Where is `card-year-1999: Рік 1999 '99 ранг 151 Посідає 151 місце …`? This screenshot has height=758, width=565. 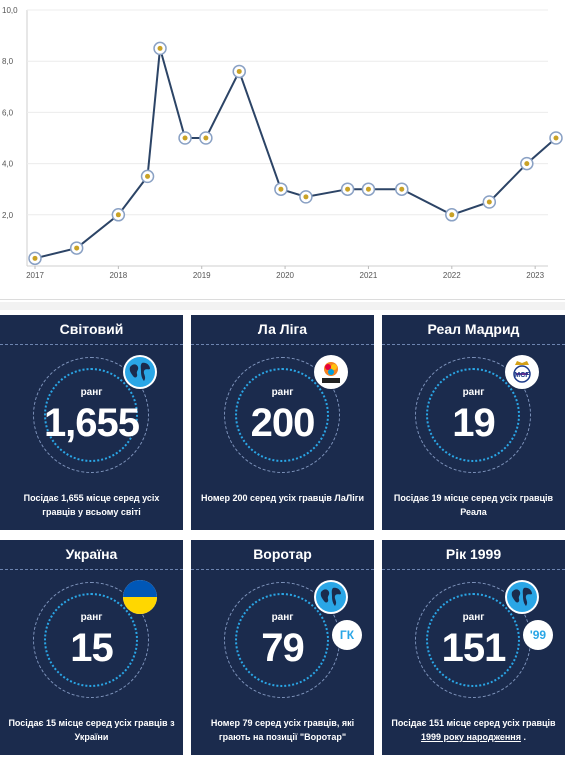 card-year-1999: Рік 1999 '99 ранг 151 Посідає 151 місце … is located at coordinates (473, 647).